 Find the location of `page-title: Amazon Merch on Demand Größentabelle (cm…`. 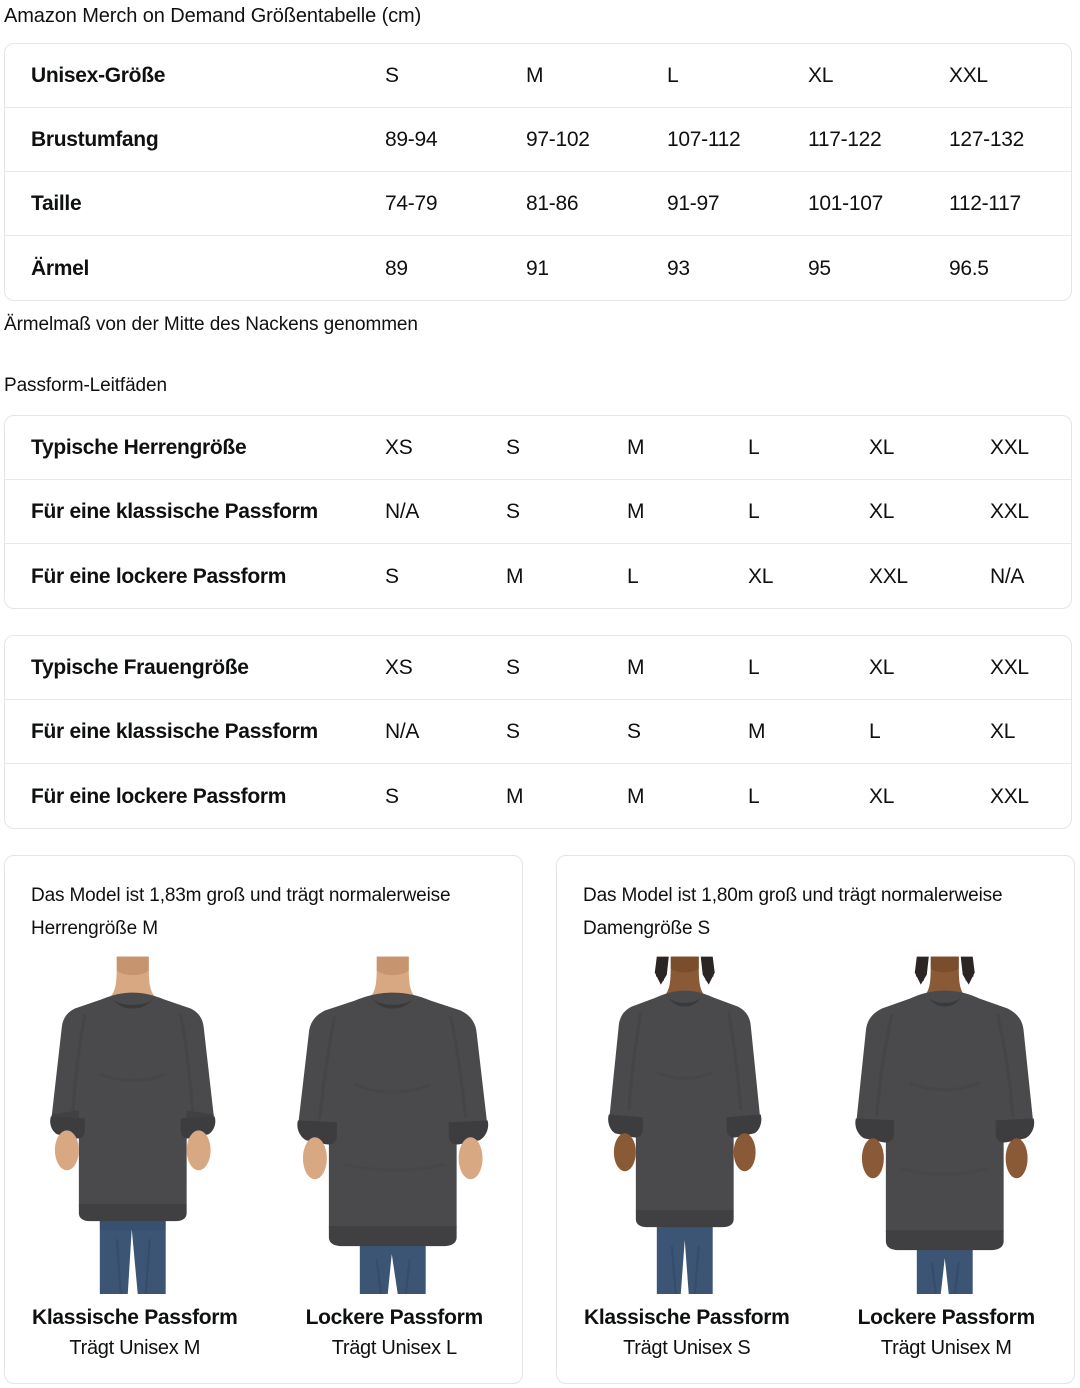

page-title: Amazon Merch on Demand Größentabelle (cm… is located at coordinates (213, 16).